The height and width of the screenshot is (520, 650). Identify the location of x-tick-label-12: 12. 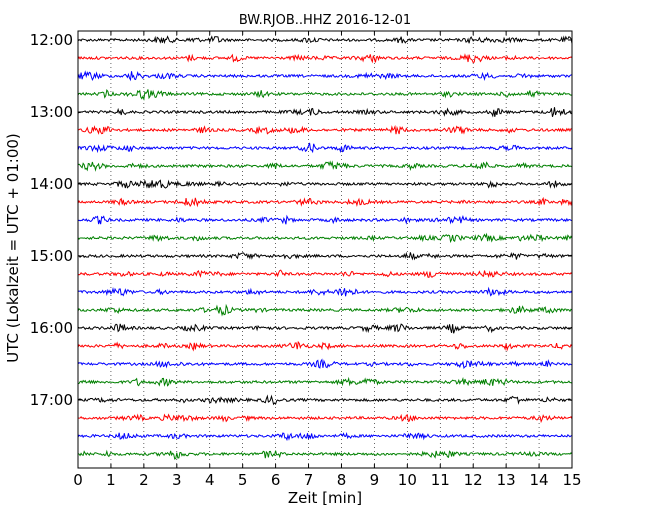
(473, 480).